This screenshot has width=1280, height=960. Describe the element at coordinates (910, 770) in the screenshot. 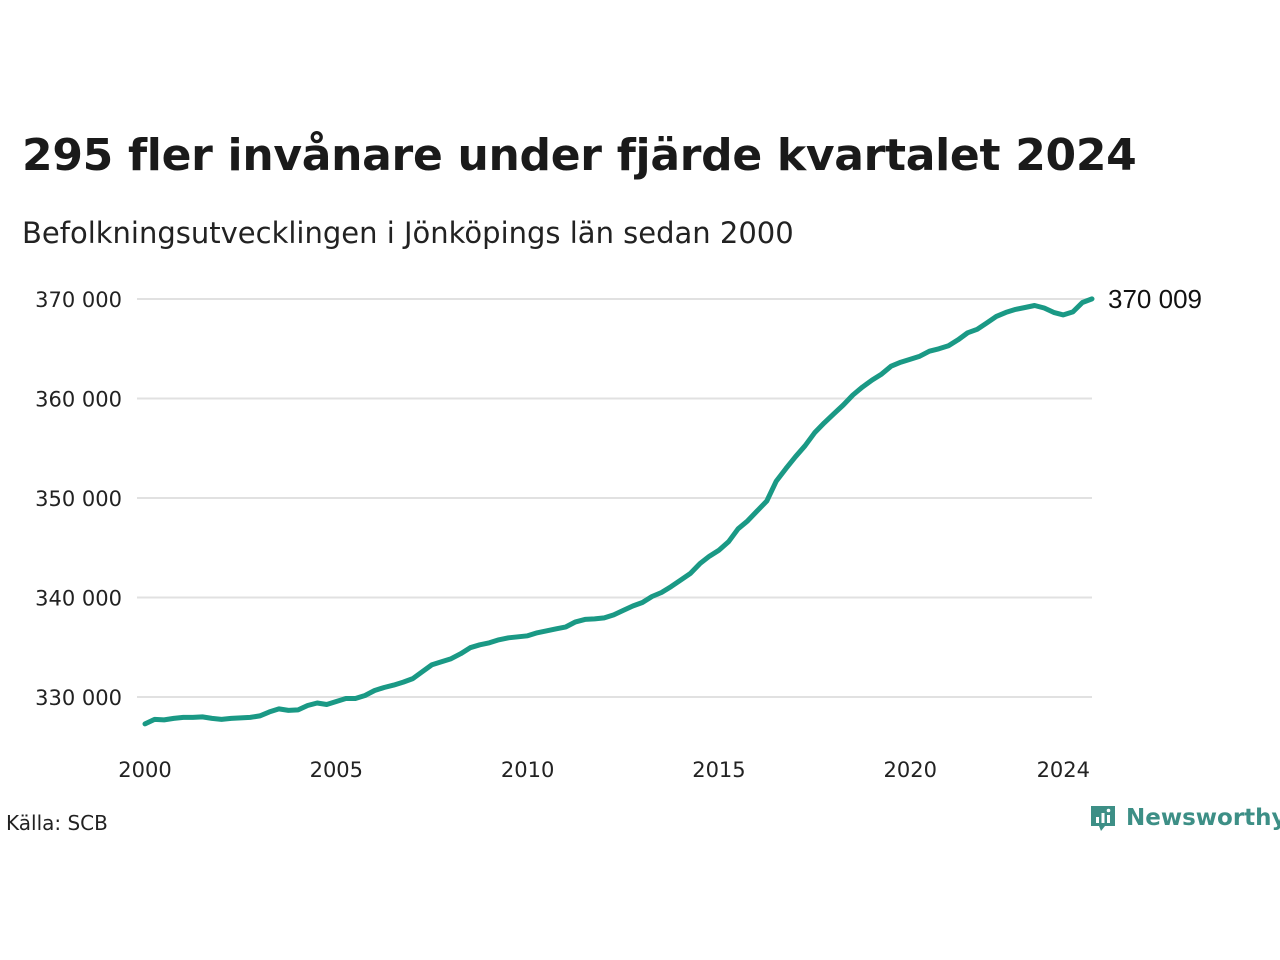

I see `x-tick-label: 2020` at that location.